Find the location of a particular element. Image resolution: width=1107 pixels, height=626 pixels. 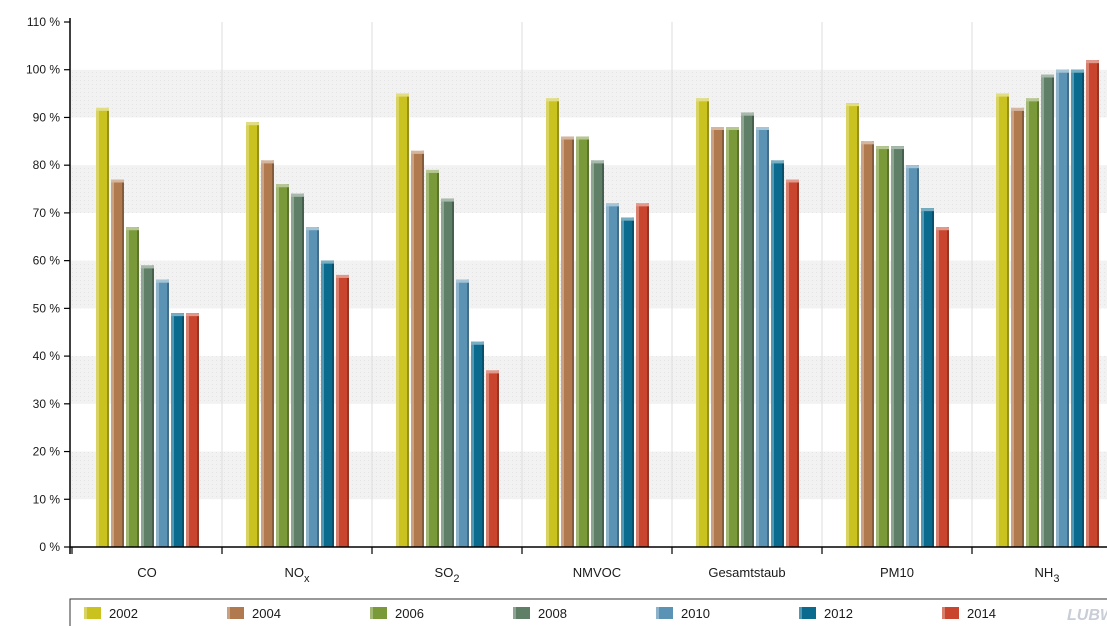

legend-item: 2012 is located at coordinates (826, 613).